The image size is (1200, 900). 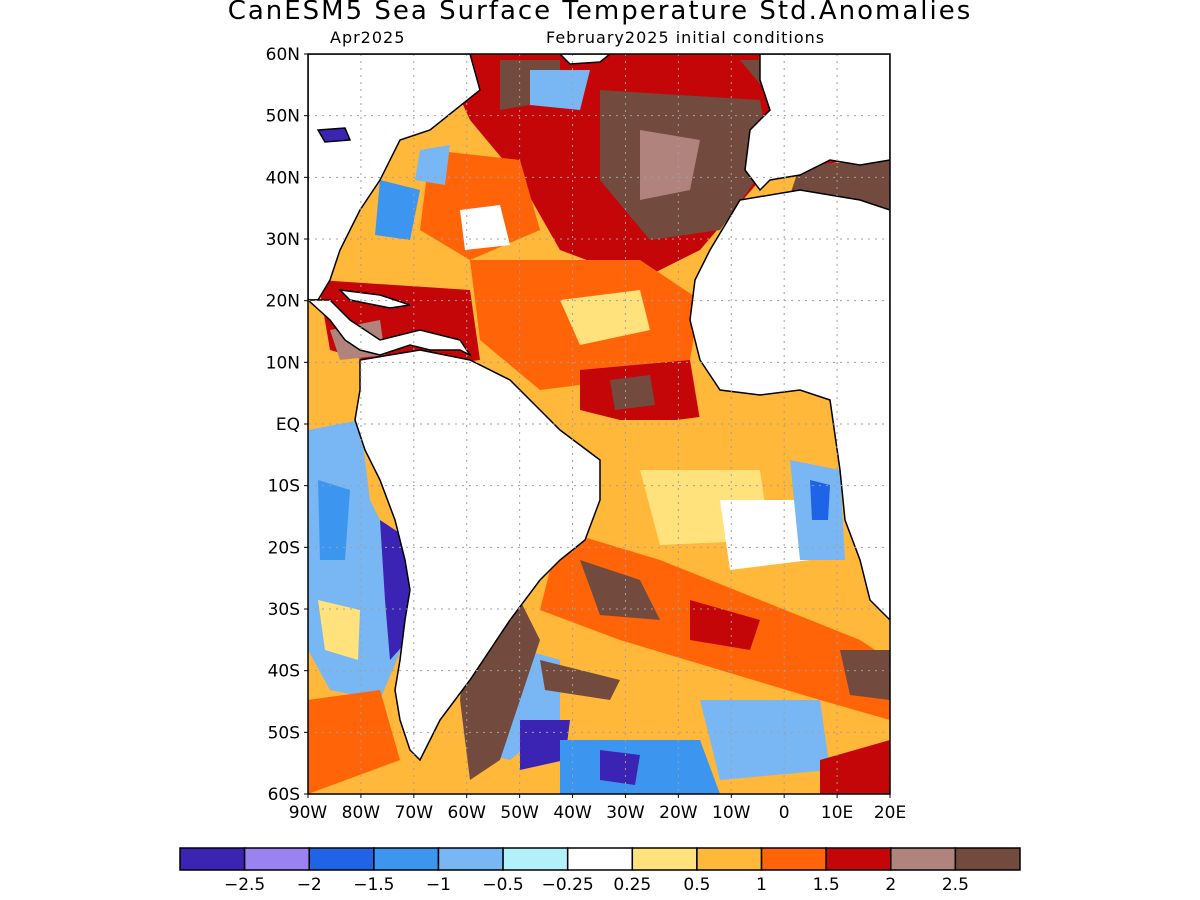 What do you see at coordinates (568, 885) in the screenshot?
I see `colorbar-label: −0.25` at bounding box center [568, 885].